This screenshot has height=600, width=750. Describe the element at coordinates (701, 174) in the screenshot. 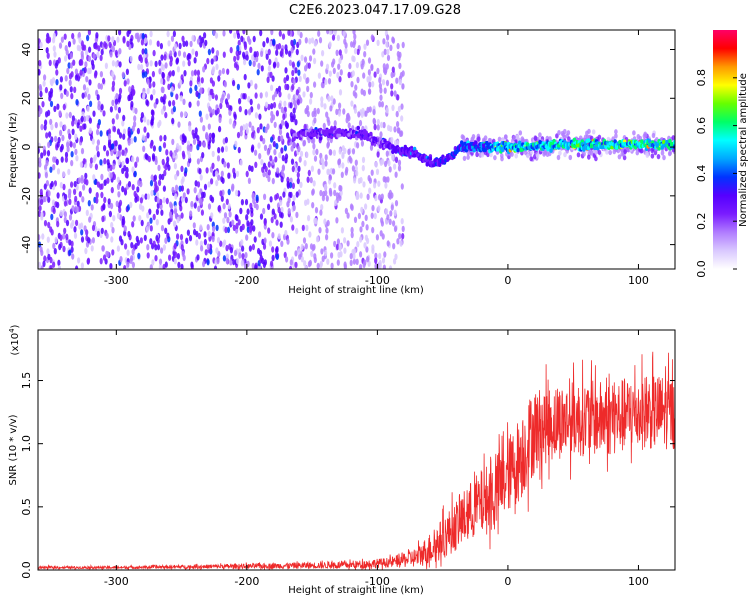

I see `colorbar-tick-label: 0.4` at that location.